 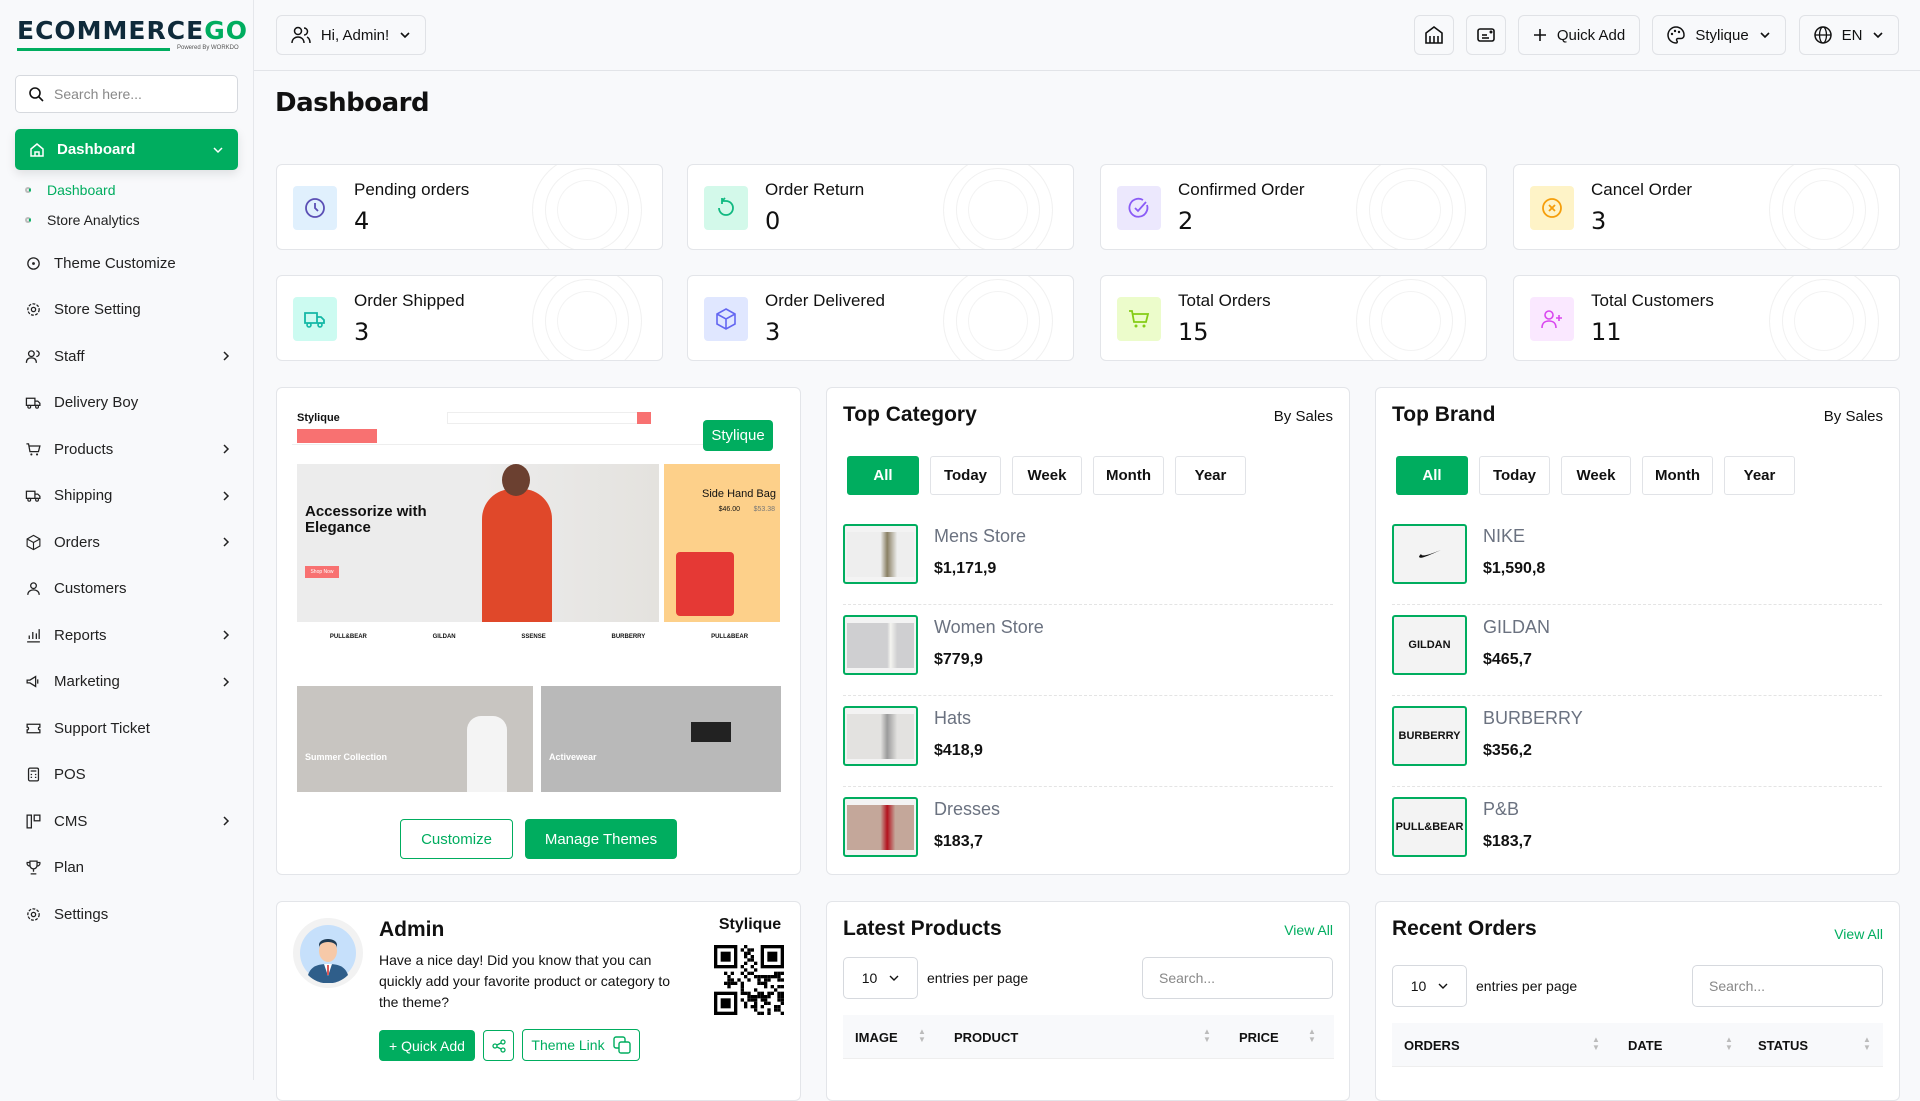 I want to click on stat-card-order-shipped: Order Shipped 3, so click(x=469, y=318).